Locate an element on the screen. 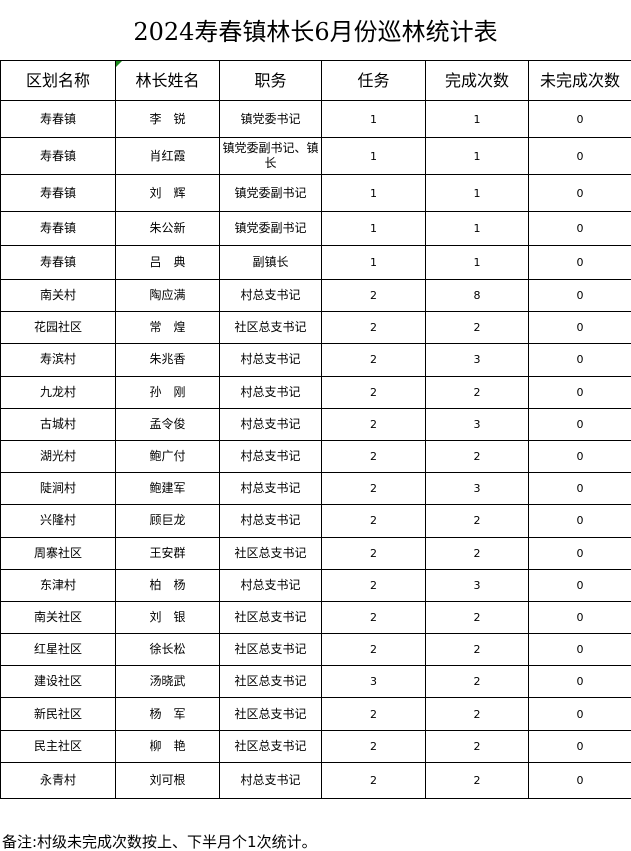 The width and height of the screenshot is (631, 851). cell-chief-name: 吕 典 is located at coordinates (167, 262).